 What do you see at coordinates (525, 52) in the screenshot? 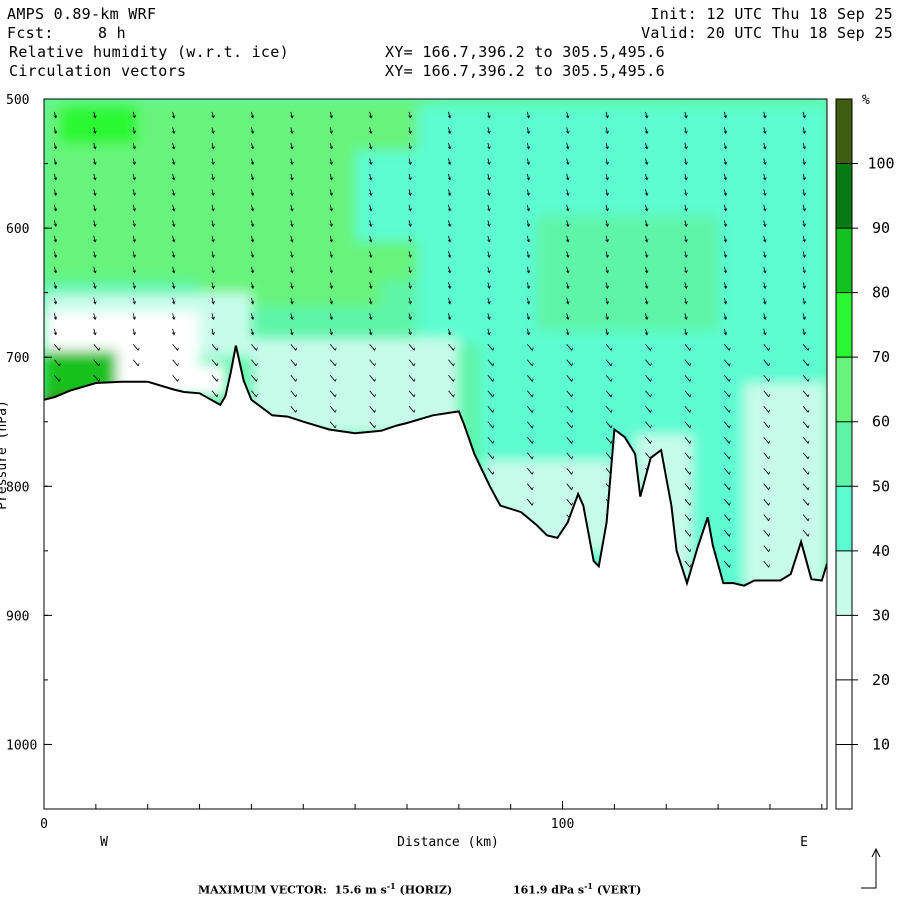
I see `xy-range-1: XY= 166.7,396.2 to 305.5,495.6` at bounding box center [525, 52].